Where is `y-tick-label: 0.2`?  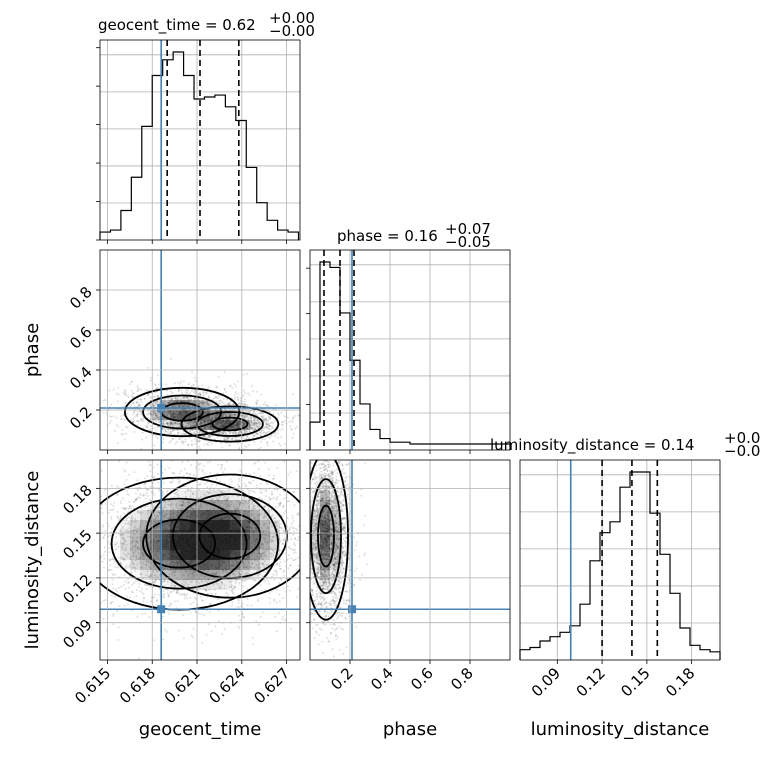
y-tick-label: 0.2 is located at coordinates (81, 418).